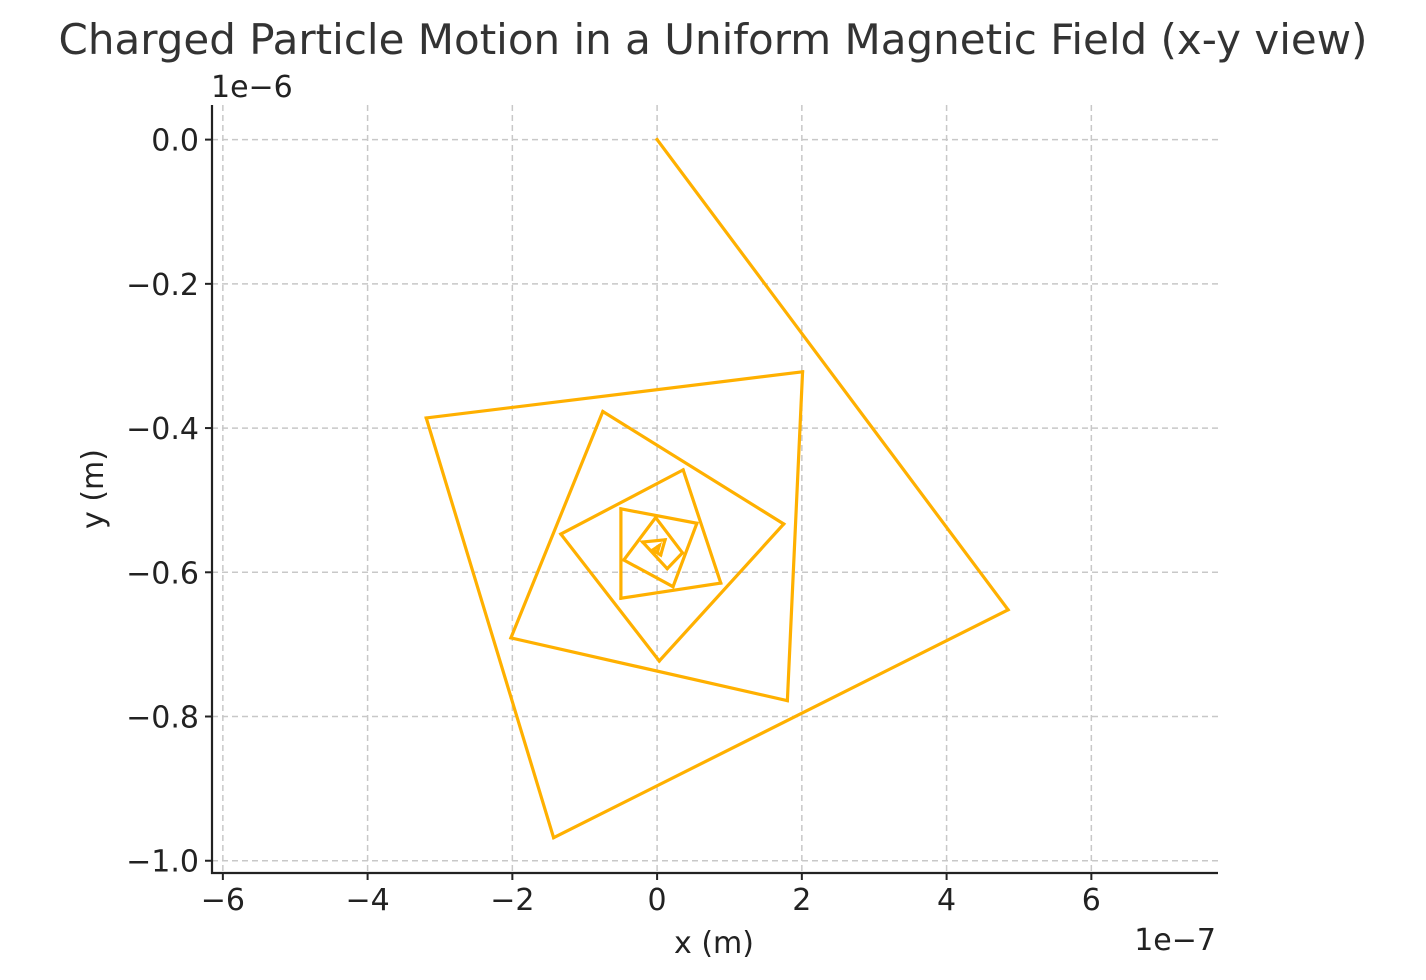  What do you see at coordinates (162, 285) in the screenshot?
I see `y-tick-label: −0.2` at bounding box center [162, 285].